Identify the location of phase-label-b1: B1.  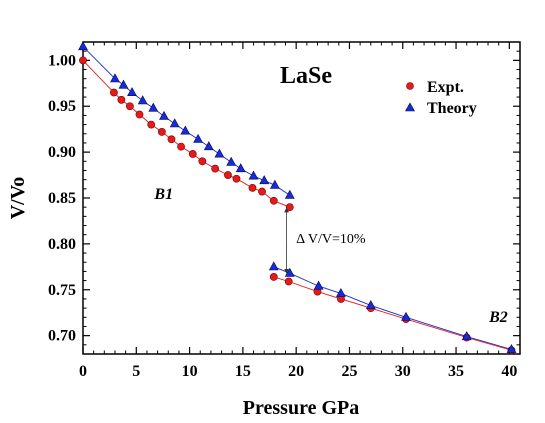
(163, 194).